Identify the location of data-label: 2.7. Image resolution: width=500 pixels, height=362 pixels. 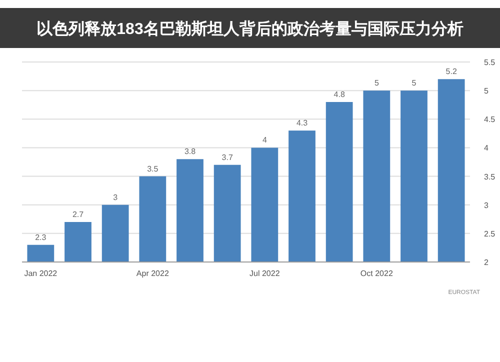
(78, 214).